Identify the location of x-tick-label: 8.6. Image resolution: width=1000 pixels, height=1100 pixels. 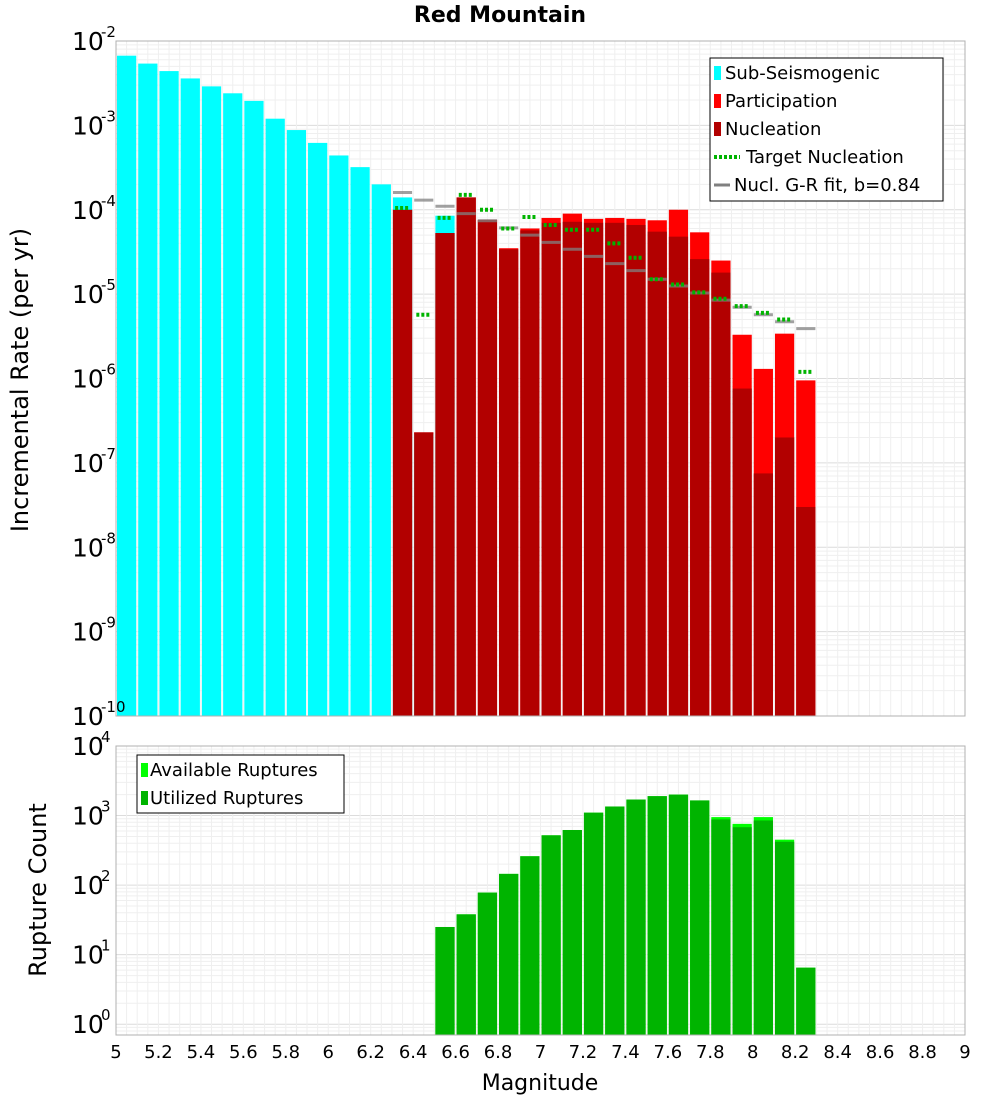
(880, 1052).